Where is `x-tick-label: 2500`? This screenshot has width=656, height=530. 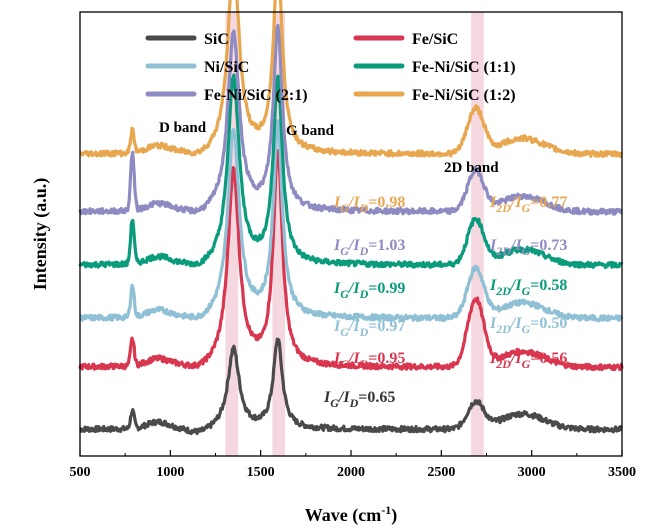 x-tick-label: 2500 is located at coordinates (441, 472).